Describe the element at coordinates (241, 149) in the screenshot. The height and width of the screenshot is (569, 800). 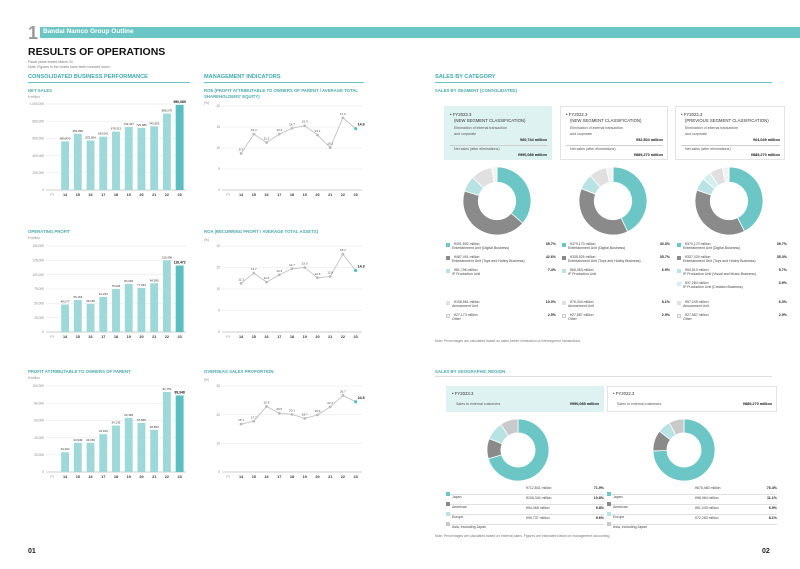
I see `data-label: 8.7` at that location.